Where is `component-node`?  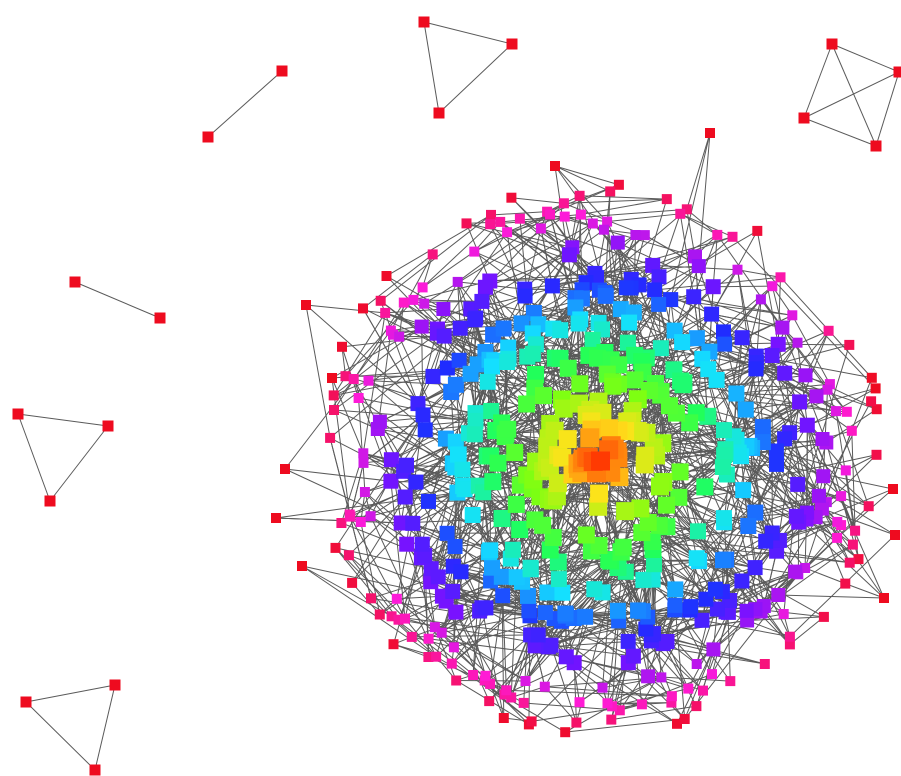 component-node is located at coordinates (876, 146).